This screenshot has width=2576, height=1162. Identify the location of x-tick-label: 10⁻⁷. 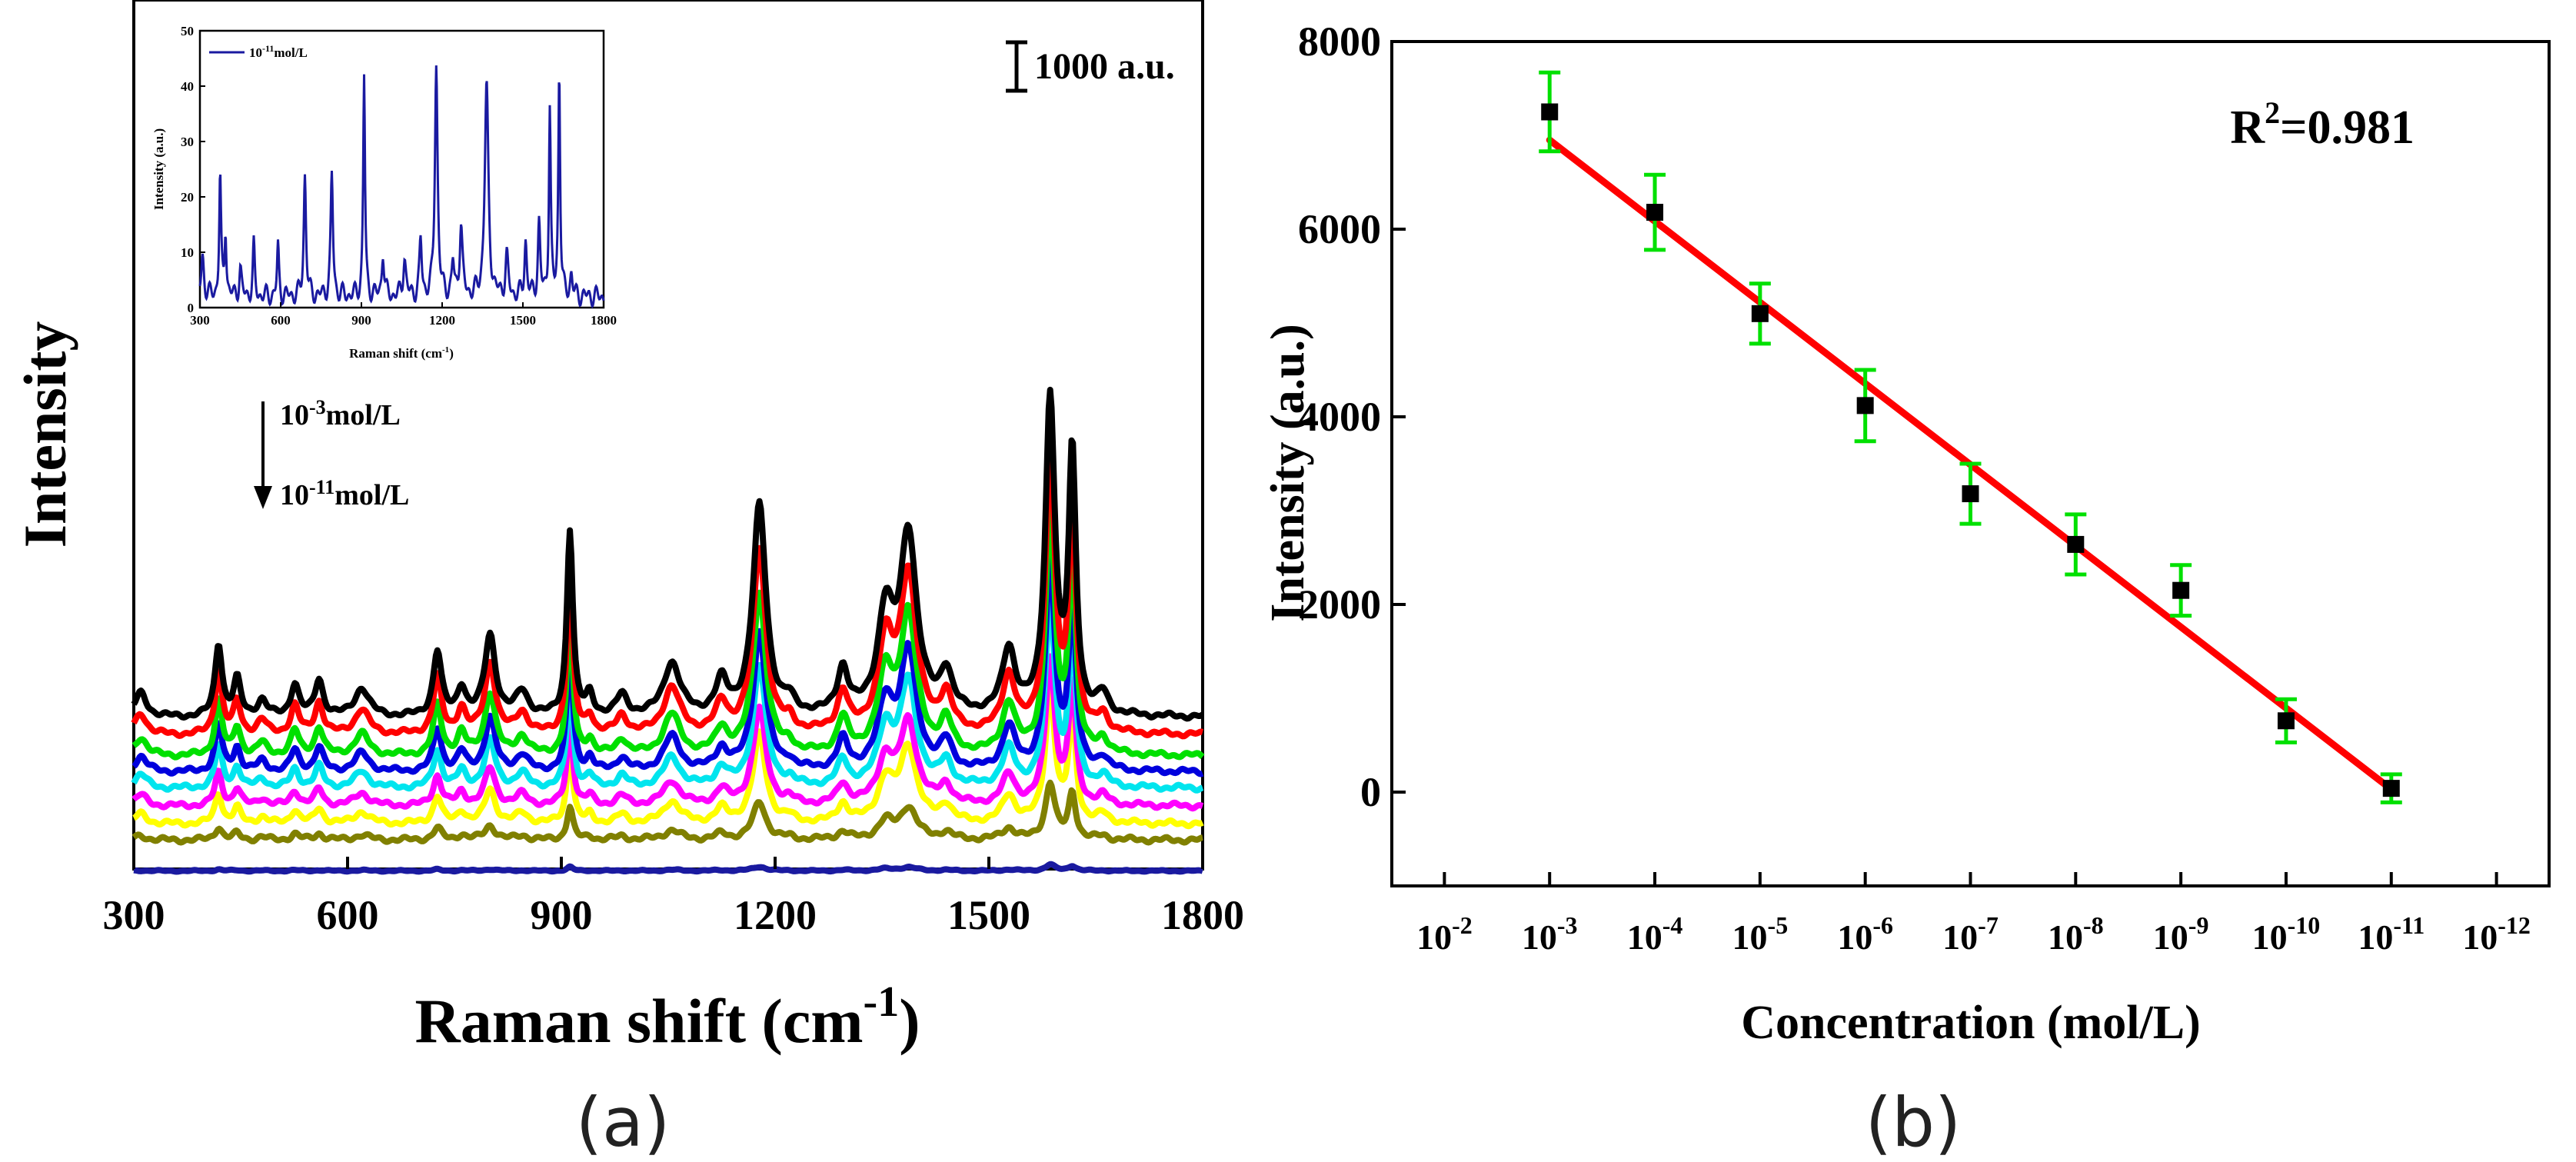
(1971, 934).